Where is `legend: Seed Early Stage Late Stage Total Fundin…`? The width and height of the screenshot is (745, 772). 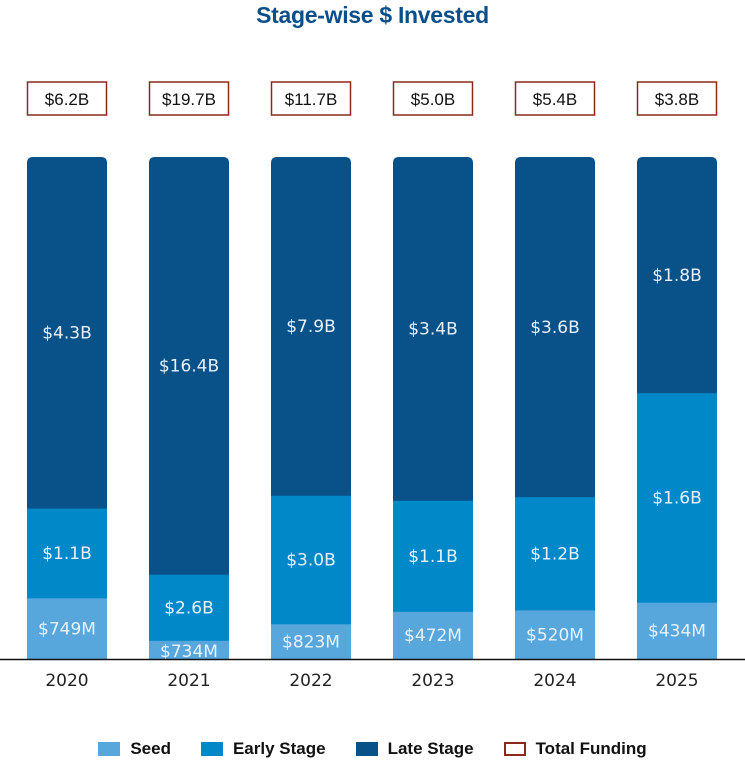
legend: Seed Early Stage Late Stage Total Fundin… is located at coordinates (372, 749).